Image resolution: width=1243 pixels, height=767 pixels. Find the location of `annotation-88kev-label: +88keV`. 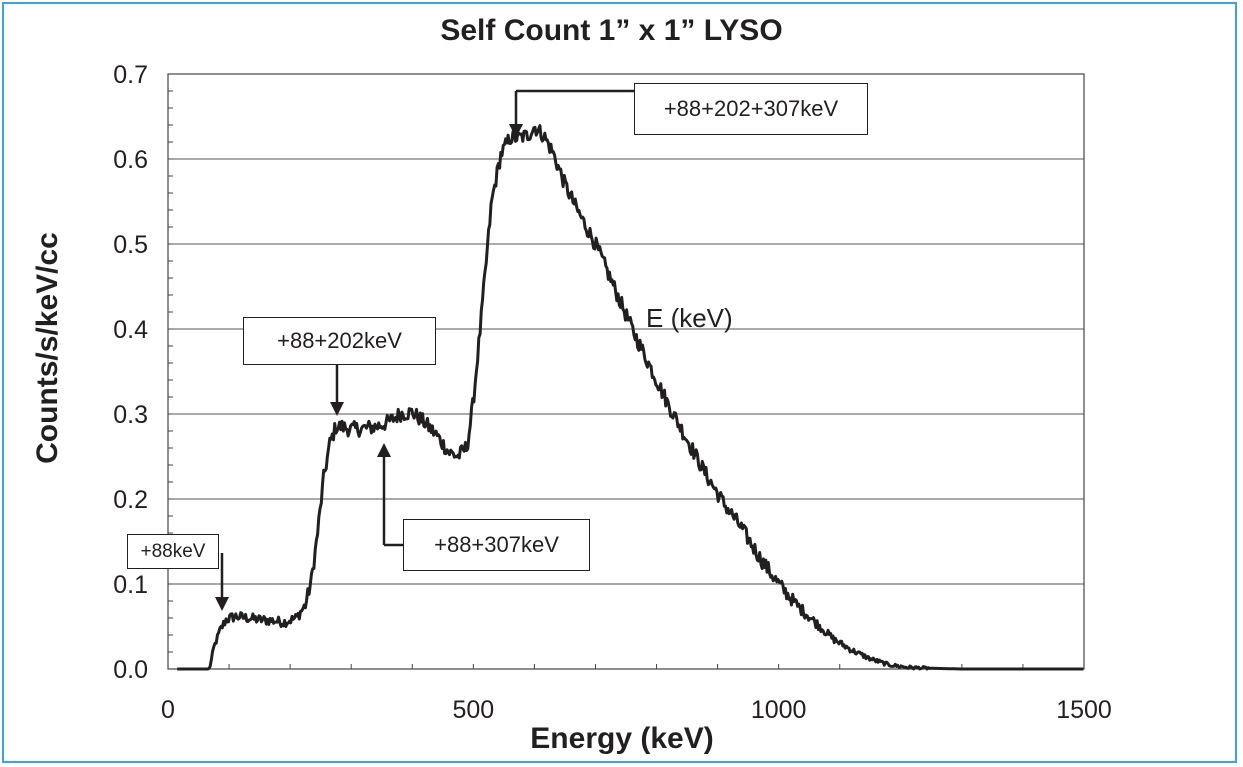

annotation-88kev-label: +88keV is located at coordinates (173, 551).